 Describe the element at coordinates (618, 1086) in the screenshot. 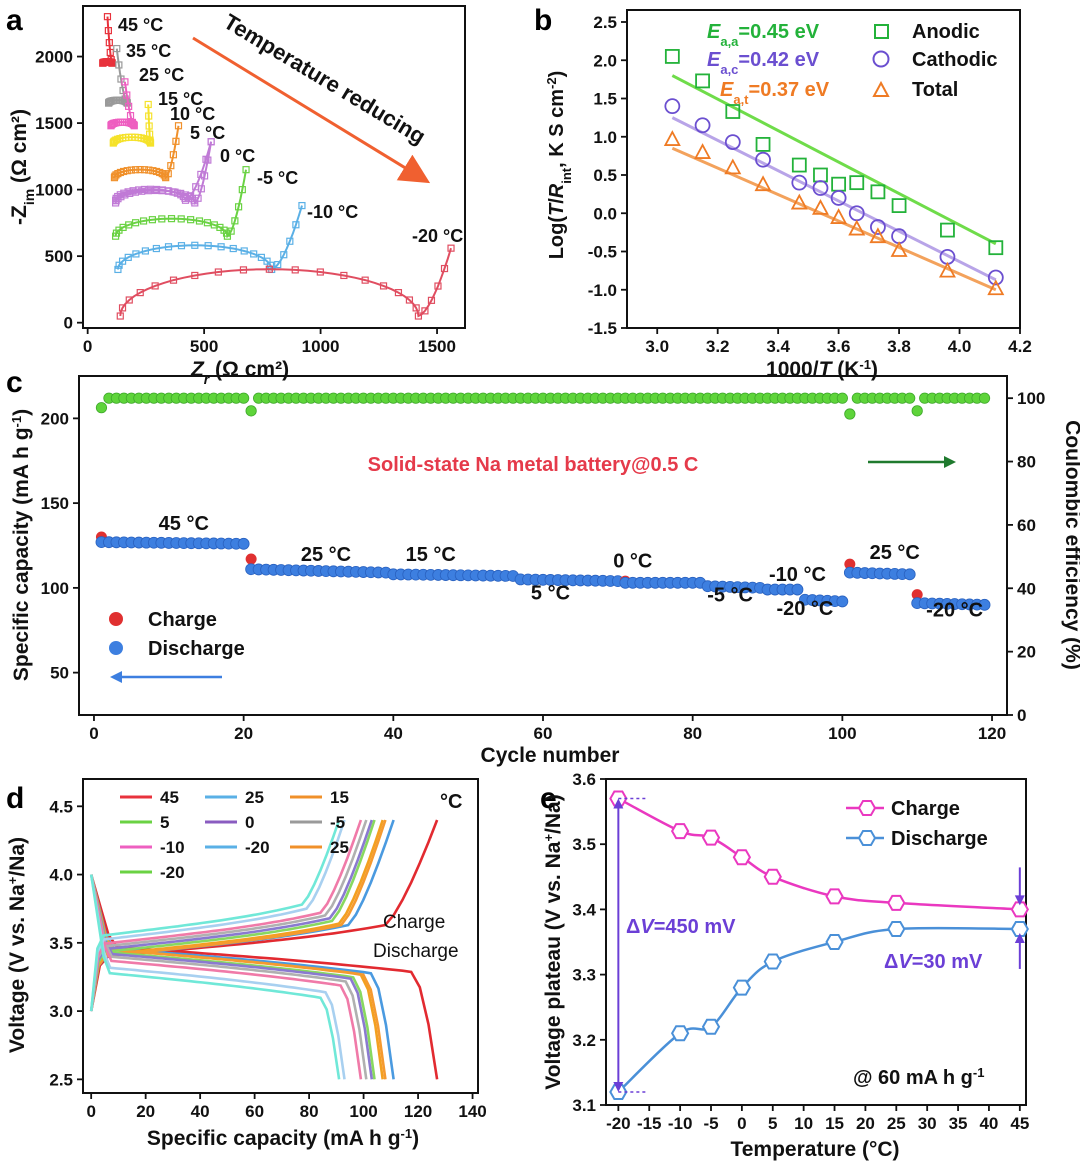

I see `delta-left-arrow-down` at that location.